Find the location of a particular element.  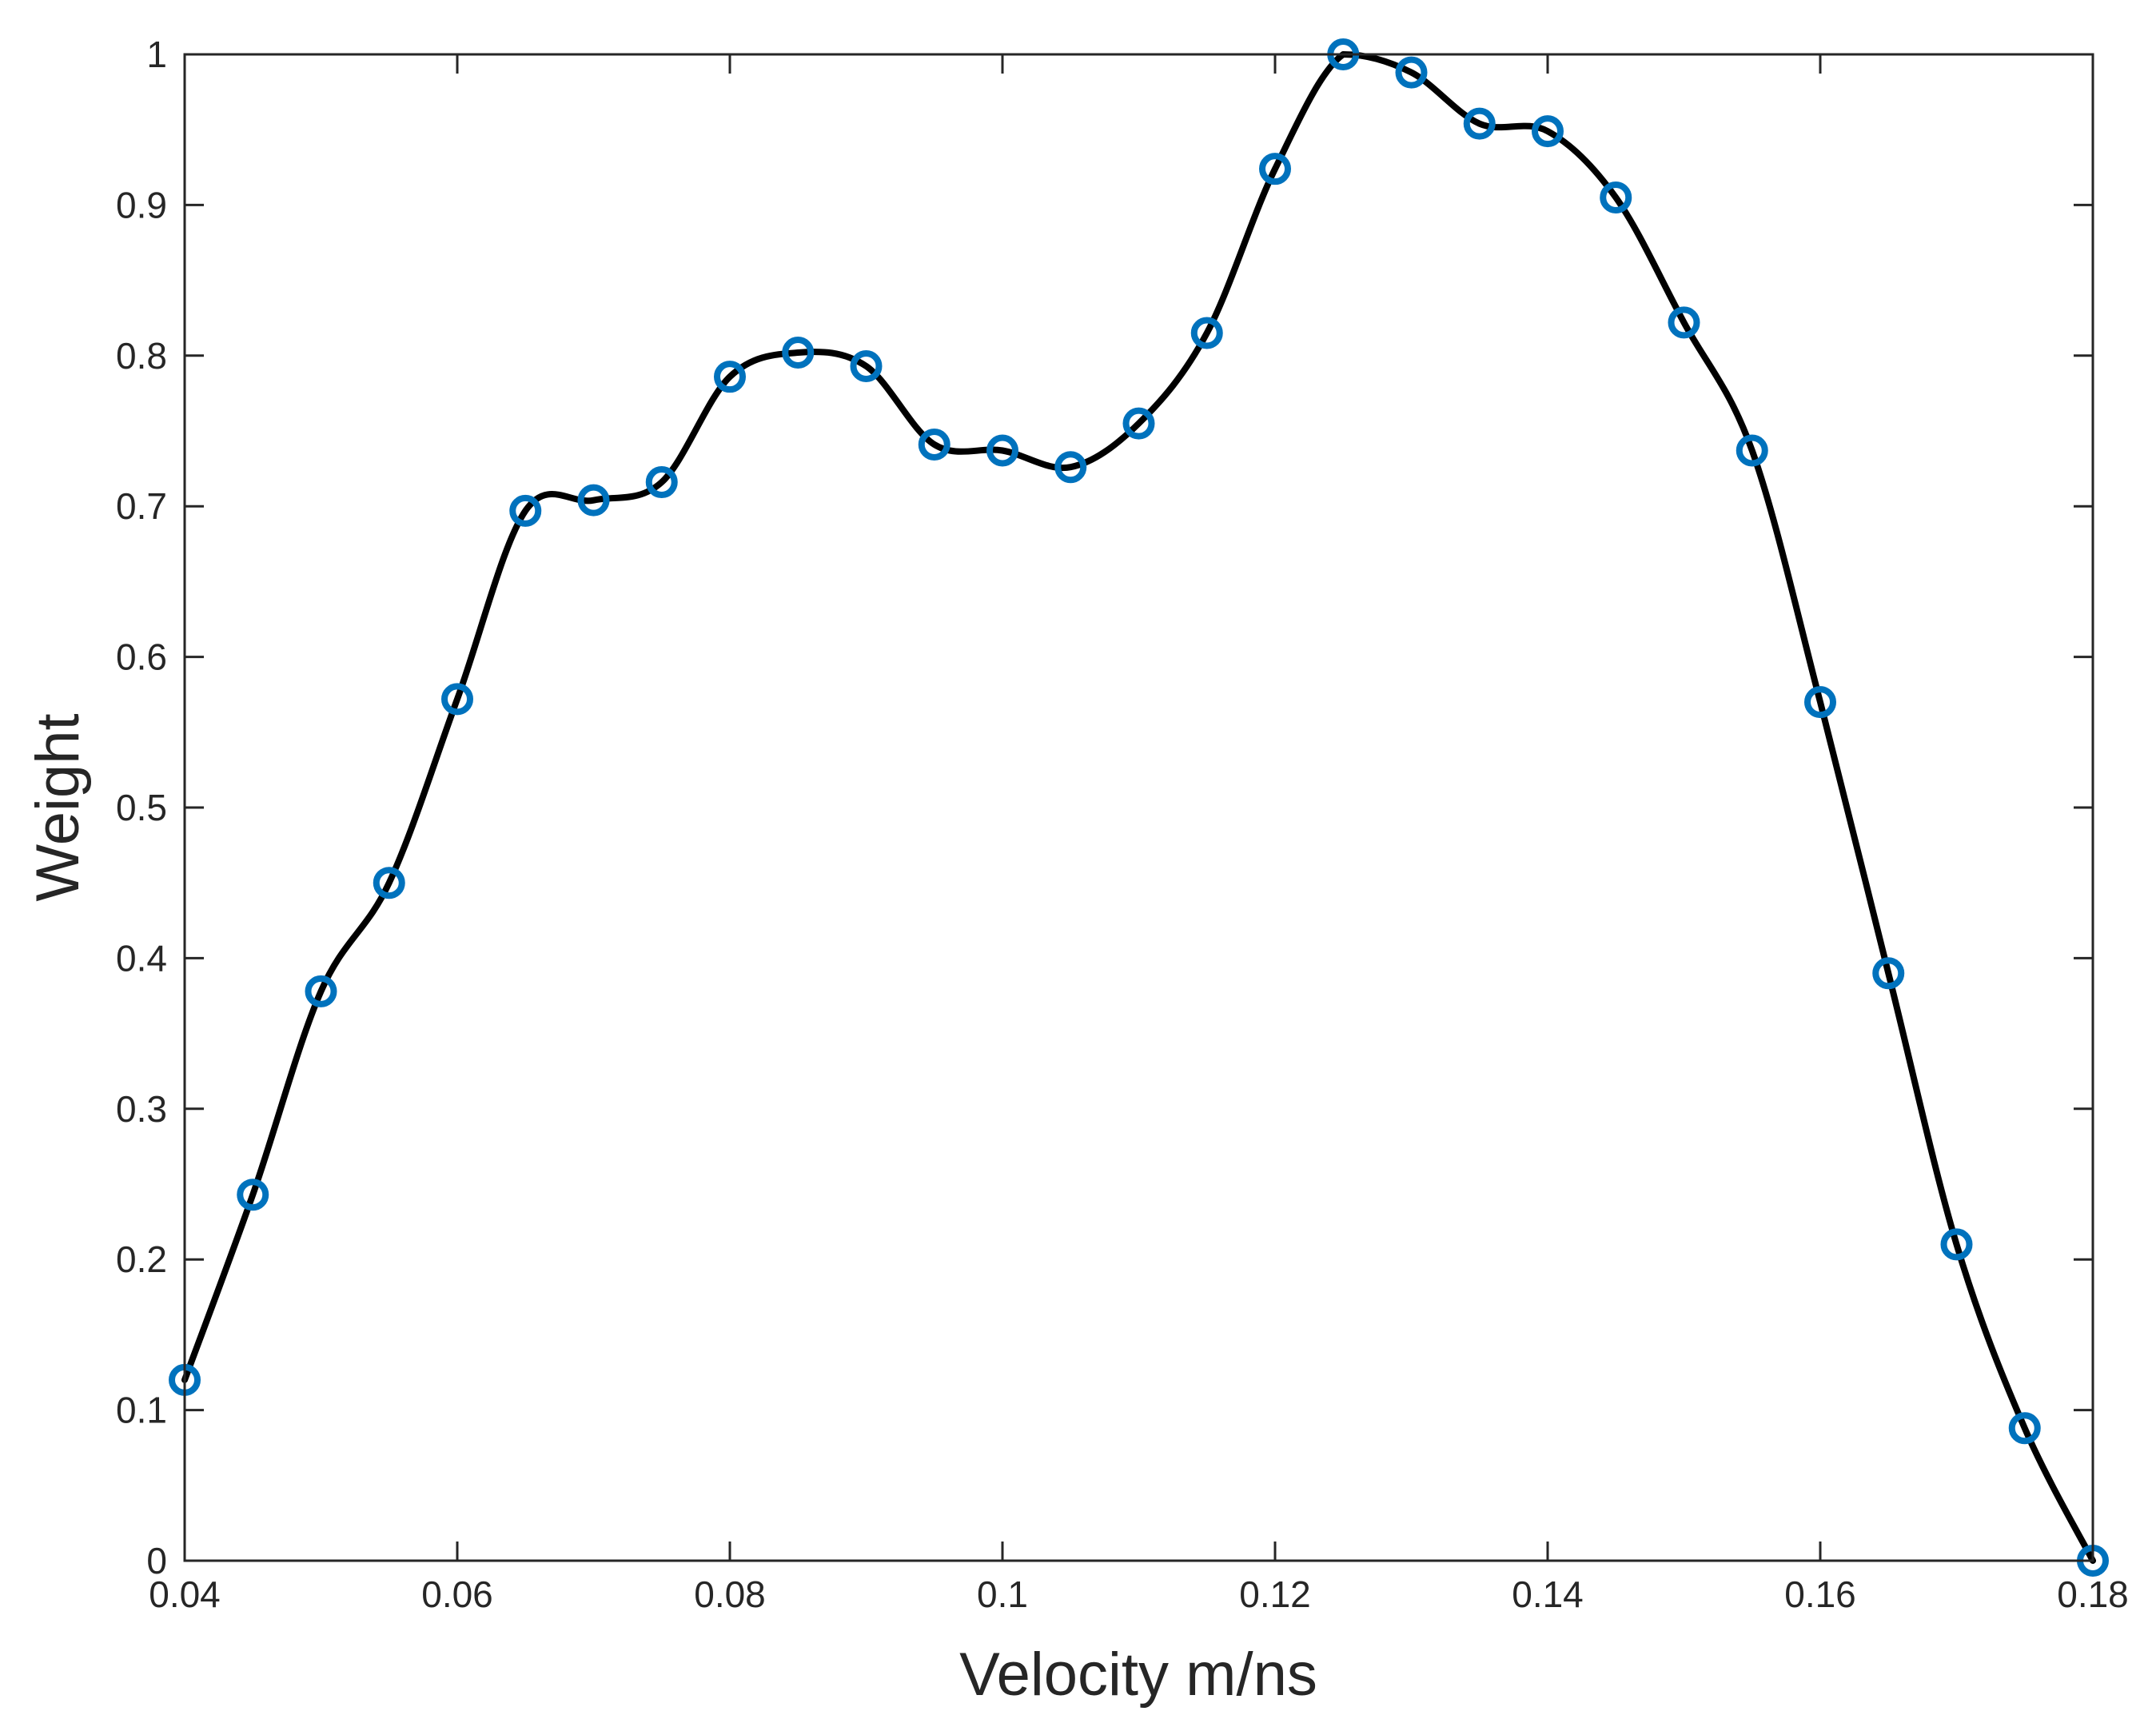

y-tick-label: 0.3 is located at coordinates (142, 1109).